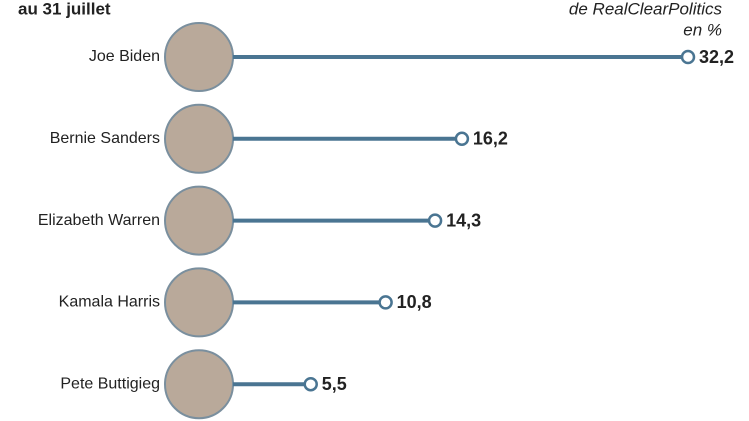 This screenshot has height=421, width=749. What do you see at coordinates (109, 302) in the screenshot?
I see `category-label: Kamala Harris` at bounding box center [109, 302].